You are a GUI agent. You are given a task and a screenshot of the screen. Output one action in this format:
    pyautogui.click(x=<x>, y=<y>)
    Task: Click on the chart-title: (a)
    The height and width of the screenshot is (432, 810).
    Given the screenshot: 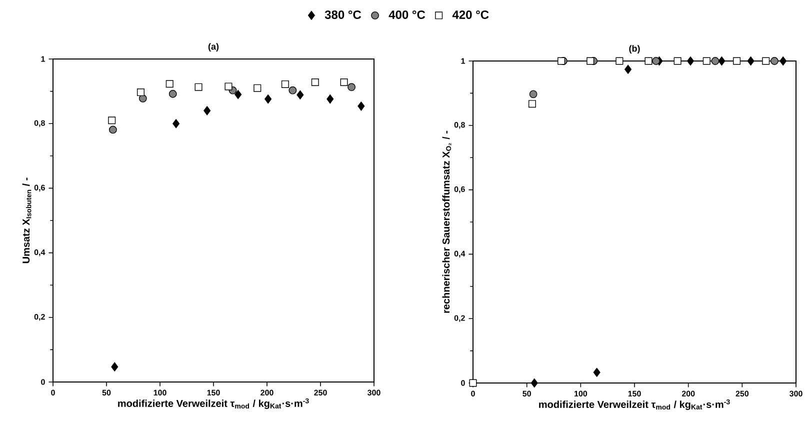 What is the action you would take?
    pyautogui.click(x=213, y=47)
    